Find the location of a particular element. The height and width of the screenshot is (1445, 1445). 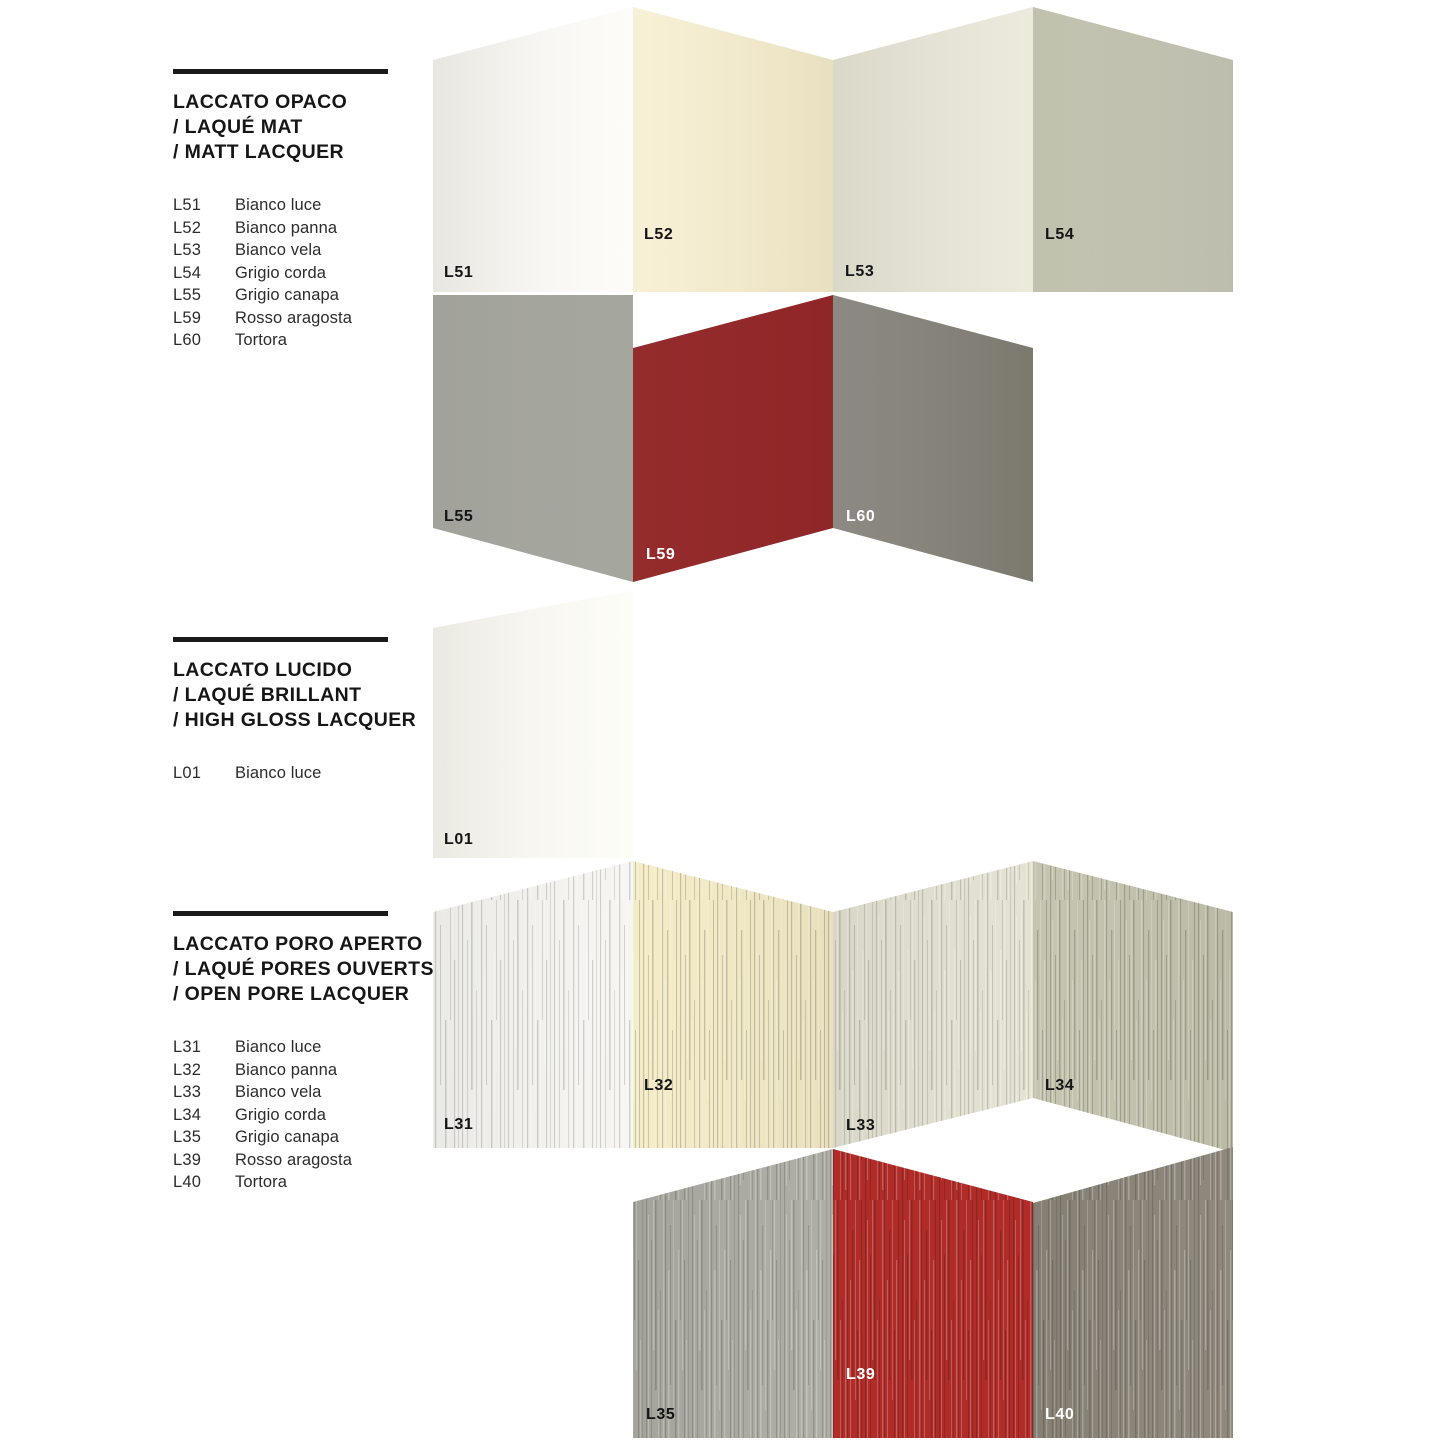

list-item: L35 Grigio canapa is located at coordinates (303, 1137).